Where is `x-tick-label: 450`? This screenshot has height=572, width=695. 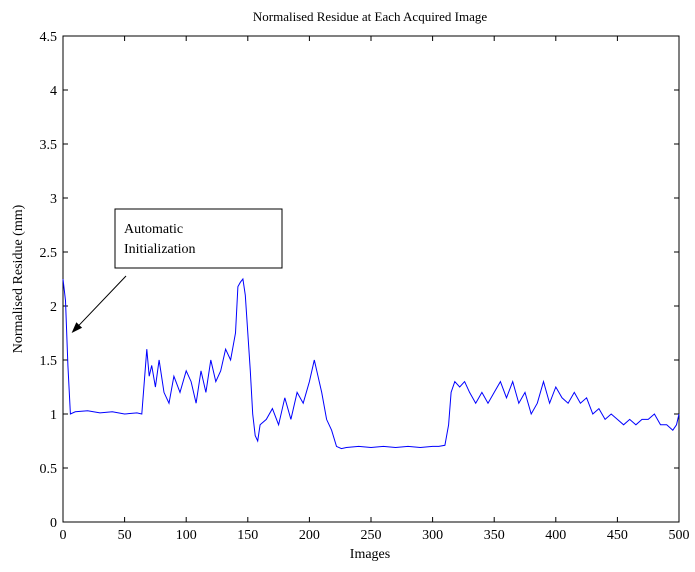 x-tick-label: 450 is located at coordinates (617, 535).